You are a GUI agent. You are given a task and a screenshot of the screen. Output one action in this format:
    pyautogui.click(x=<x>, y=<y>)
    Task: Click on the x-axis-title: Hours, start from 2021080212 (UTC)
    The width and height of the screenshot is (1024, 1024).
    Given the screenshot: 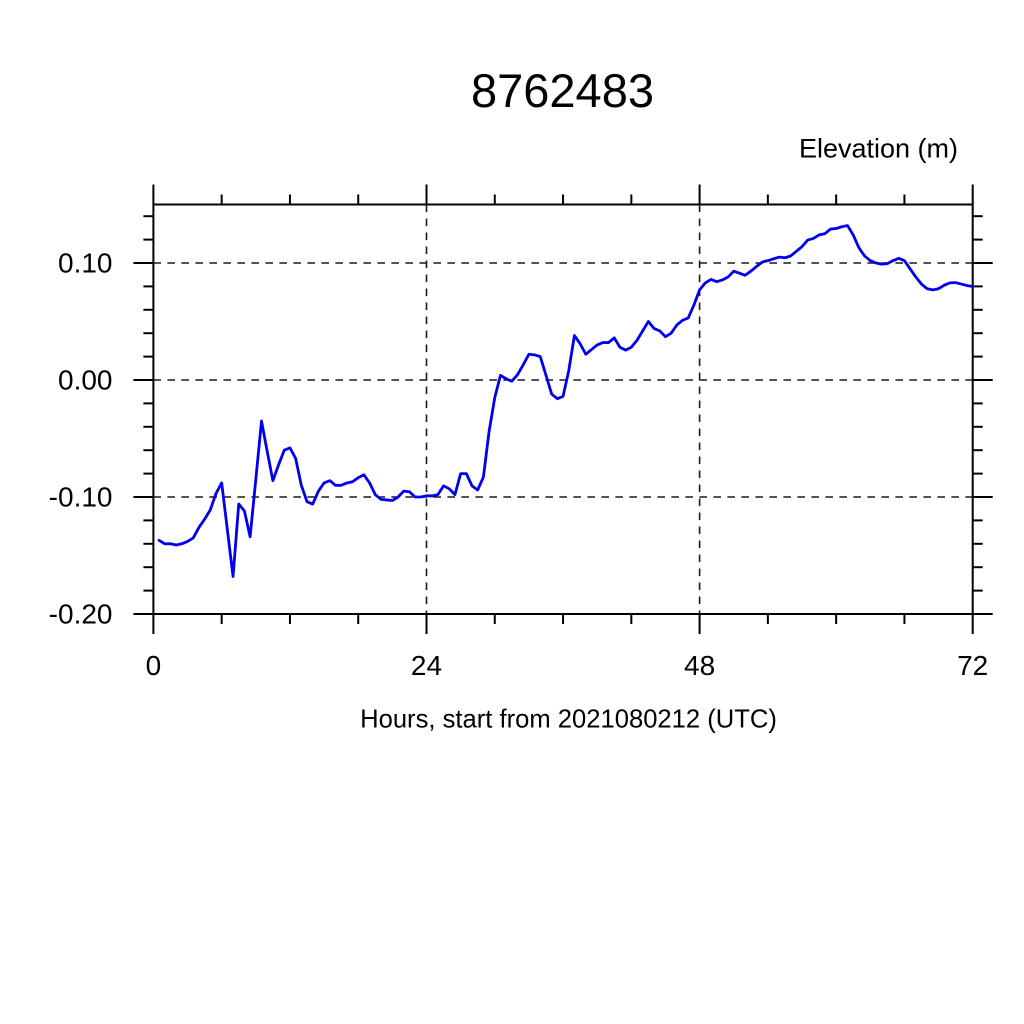 What is the action you would take?
    pyautogui.click(x=568, y=720)
    